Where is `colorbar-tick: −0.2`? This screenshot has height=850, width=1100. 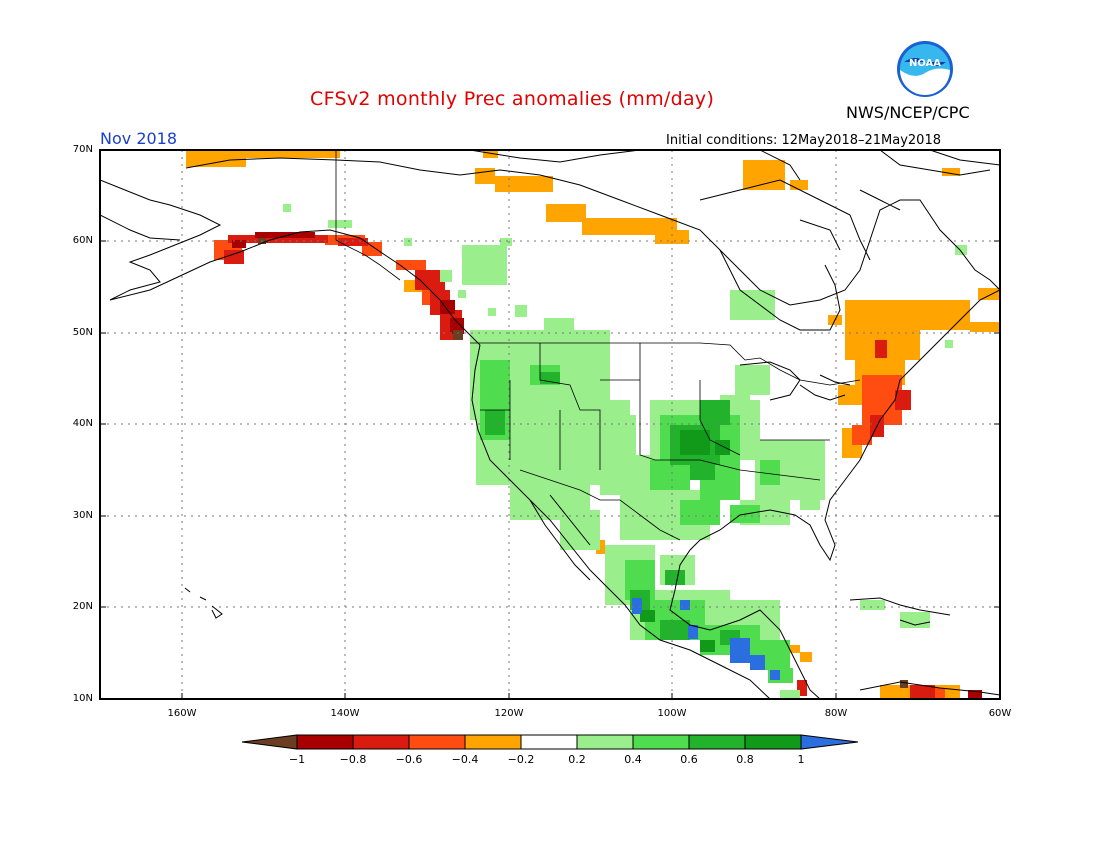 colorbar-tick: −0.2 is located at coordinates (521, 759).